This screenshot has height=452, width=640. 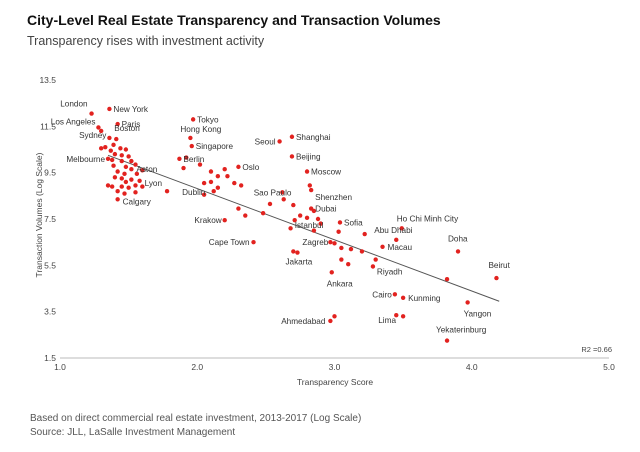 What do you see at coordinates (273, 192) in the screenshot?
I see `city-label: Sao Paulo` at bounding box center [273, 192].